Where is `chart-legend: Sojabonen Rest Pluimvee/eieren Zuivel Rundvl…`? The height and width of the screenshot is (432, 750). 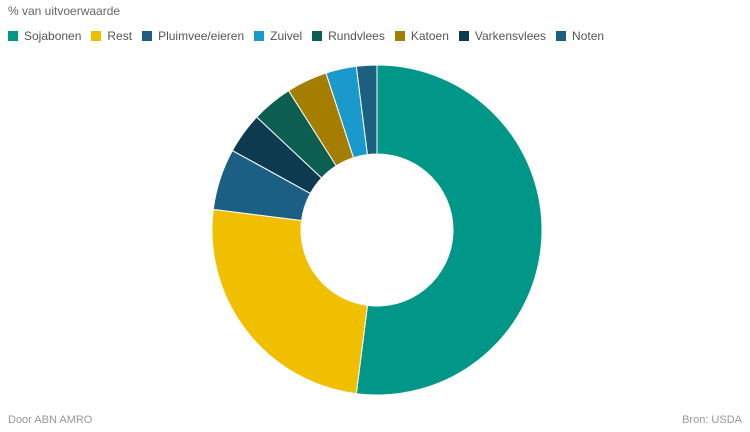
chart-legend: Sojabonen Rest Pluimvee/eieren Zuivel Rundvl… is located at coordinates (311, 36).